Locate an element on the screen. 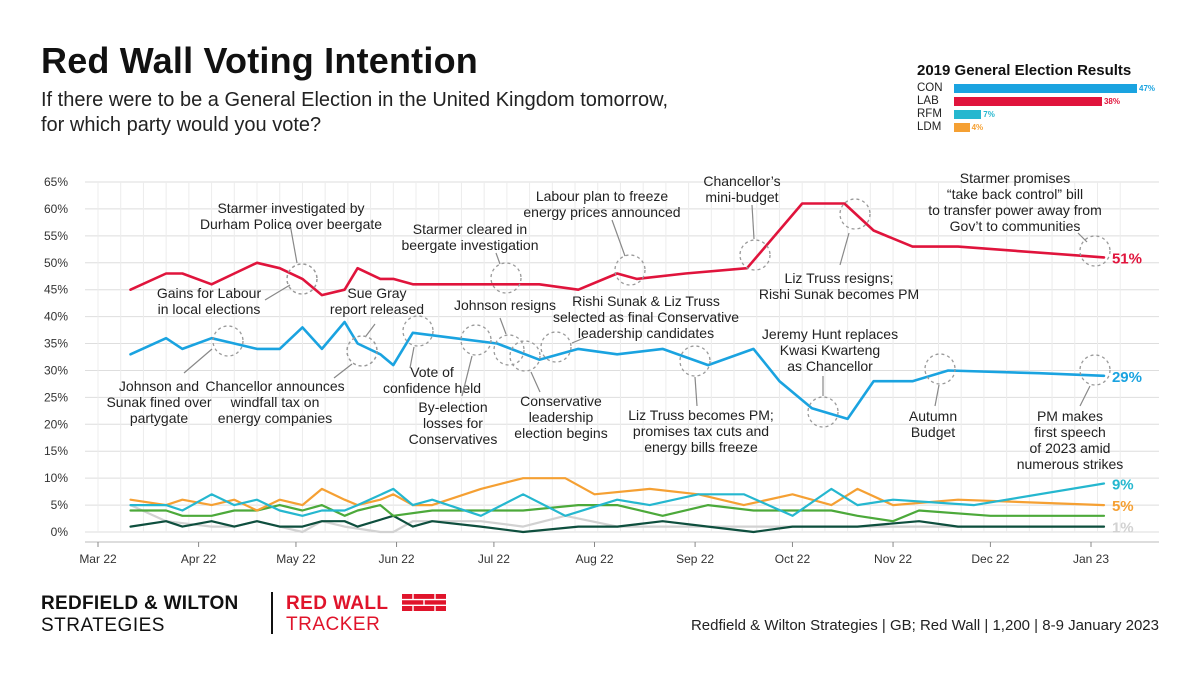  annotation-text: Johnson and is located at coordinates (159, 386).